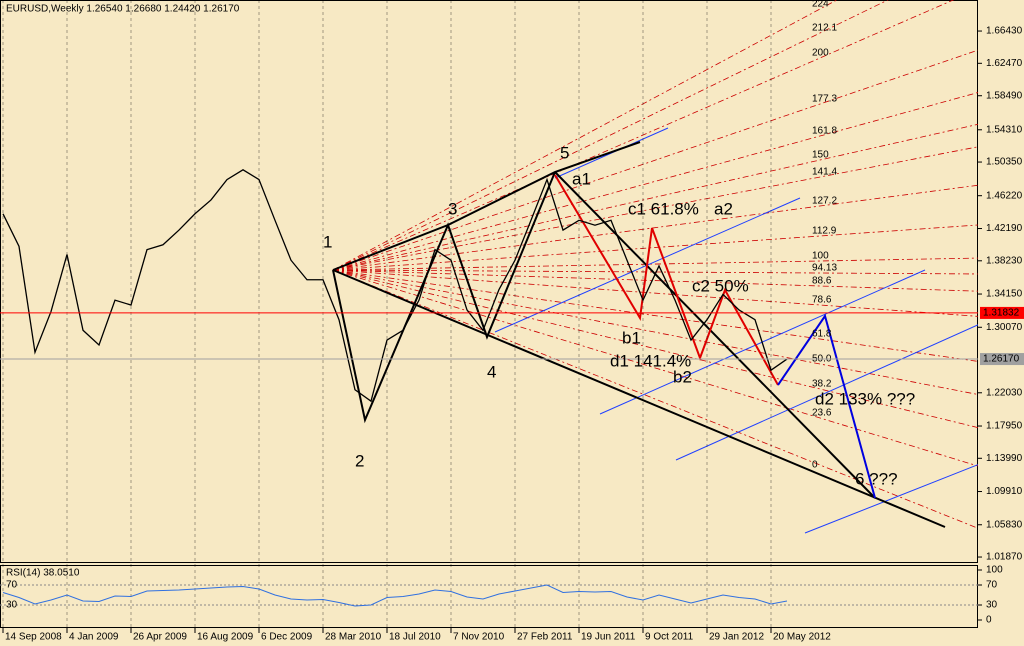 The width and height of the screenshot is (1024, 646). I want to click on x-tick-label: 26 Apr 2009, so click(160, 637).